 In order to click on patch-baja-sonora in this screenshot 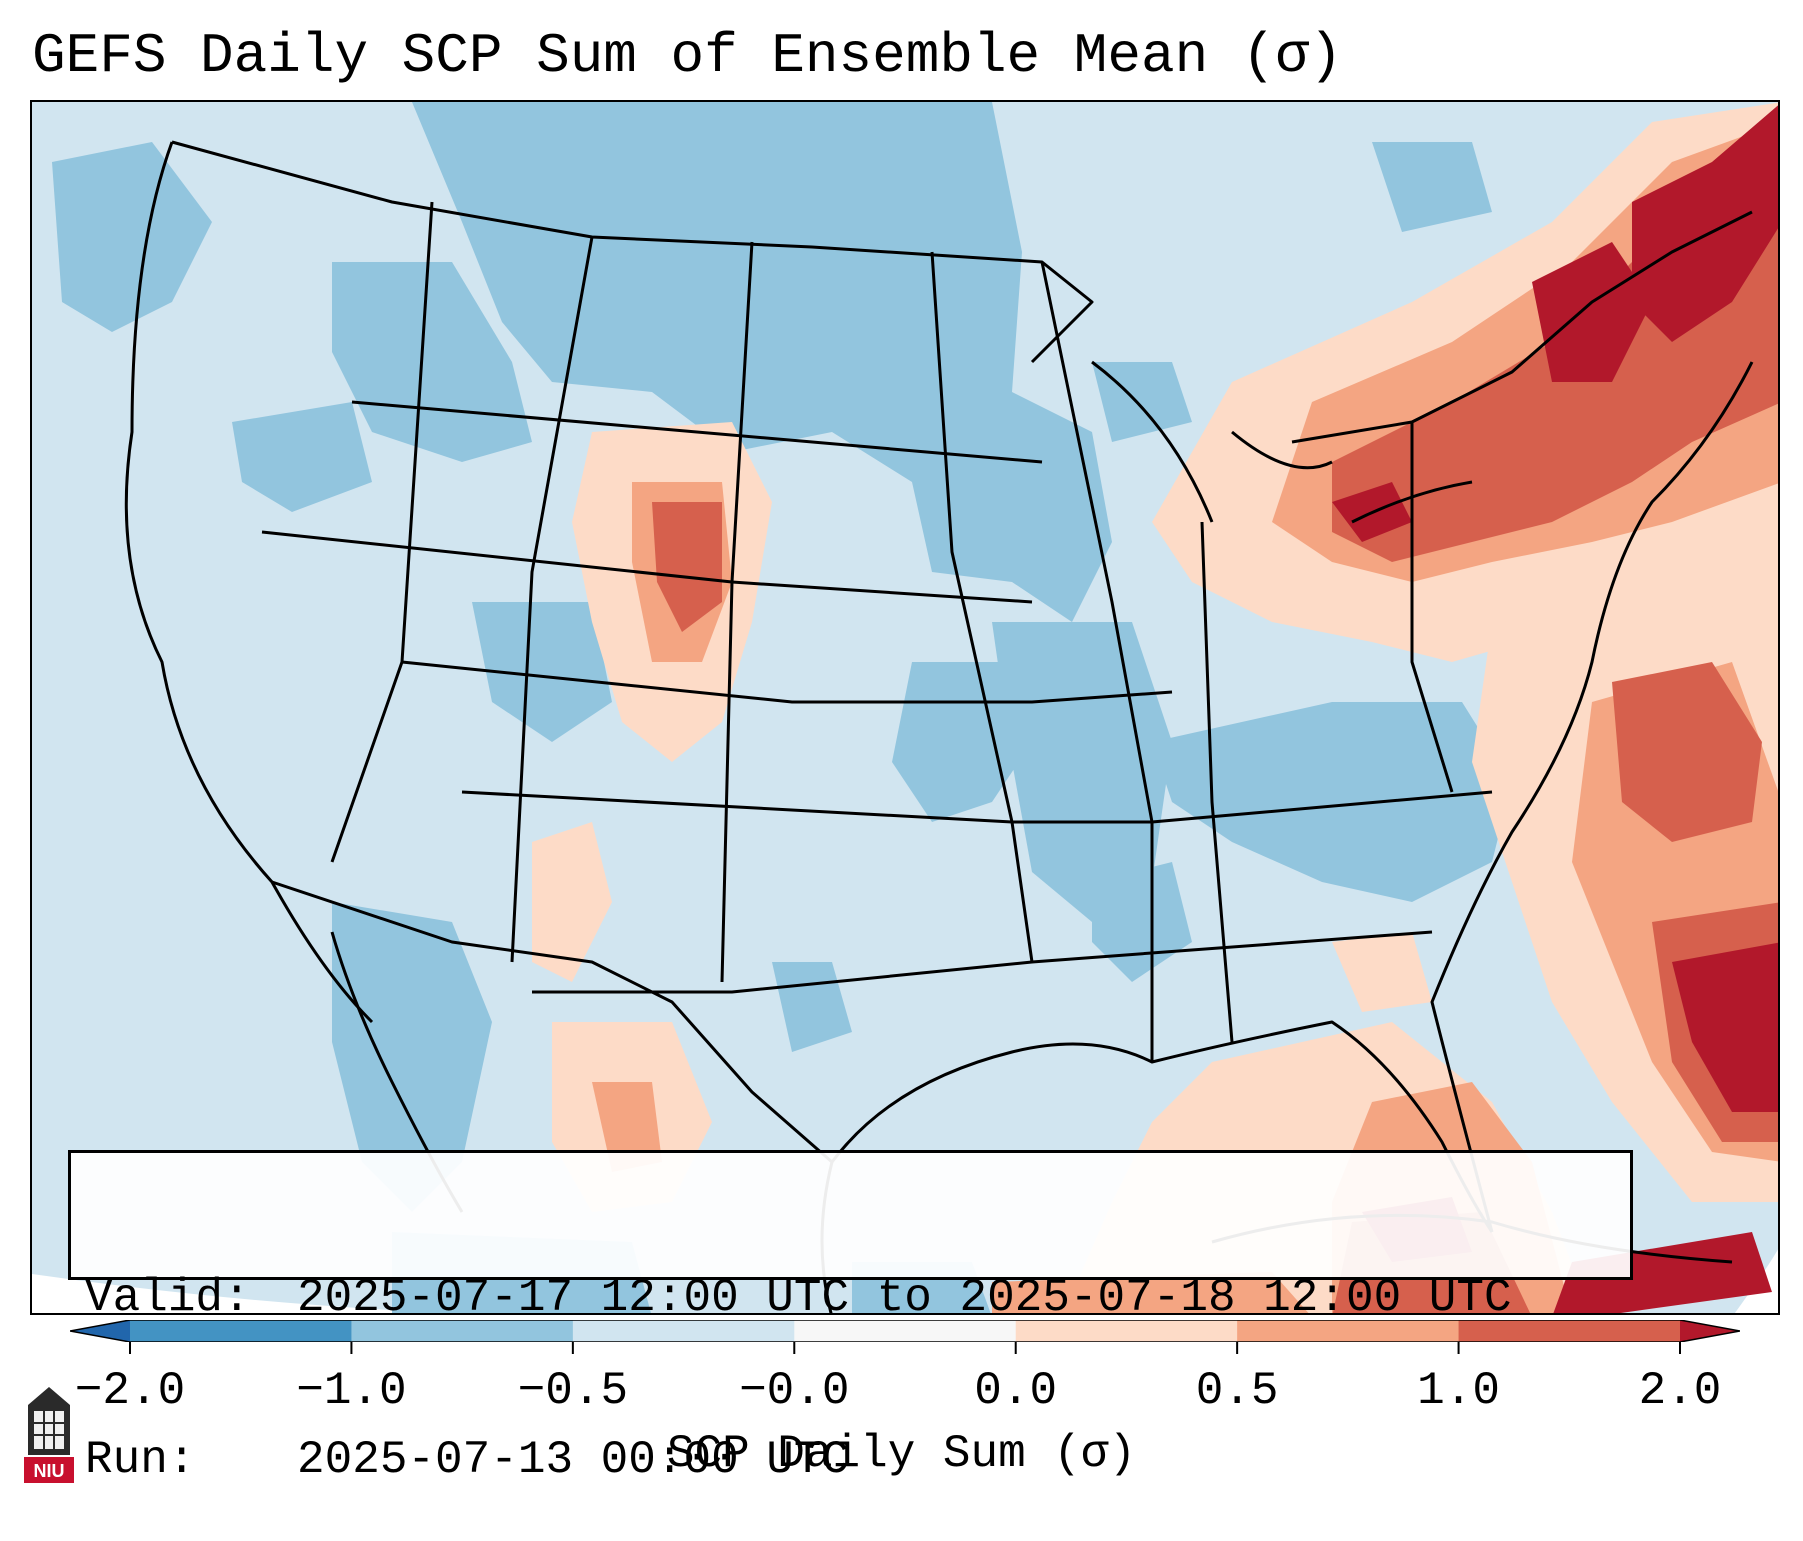, I will do `click(412, 1057)`.